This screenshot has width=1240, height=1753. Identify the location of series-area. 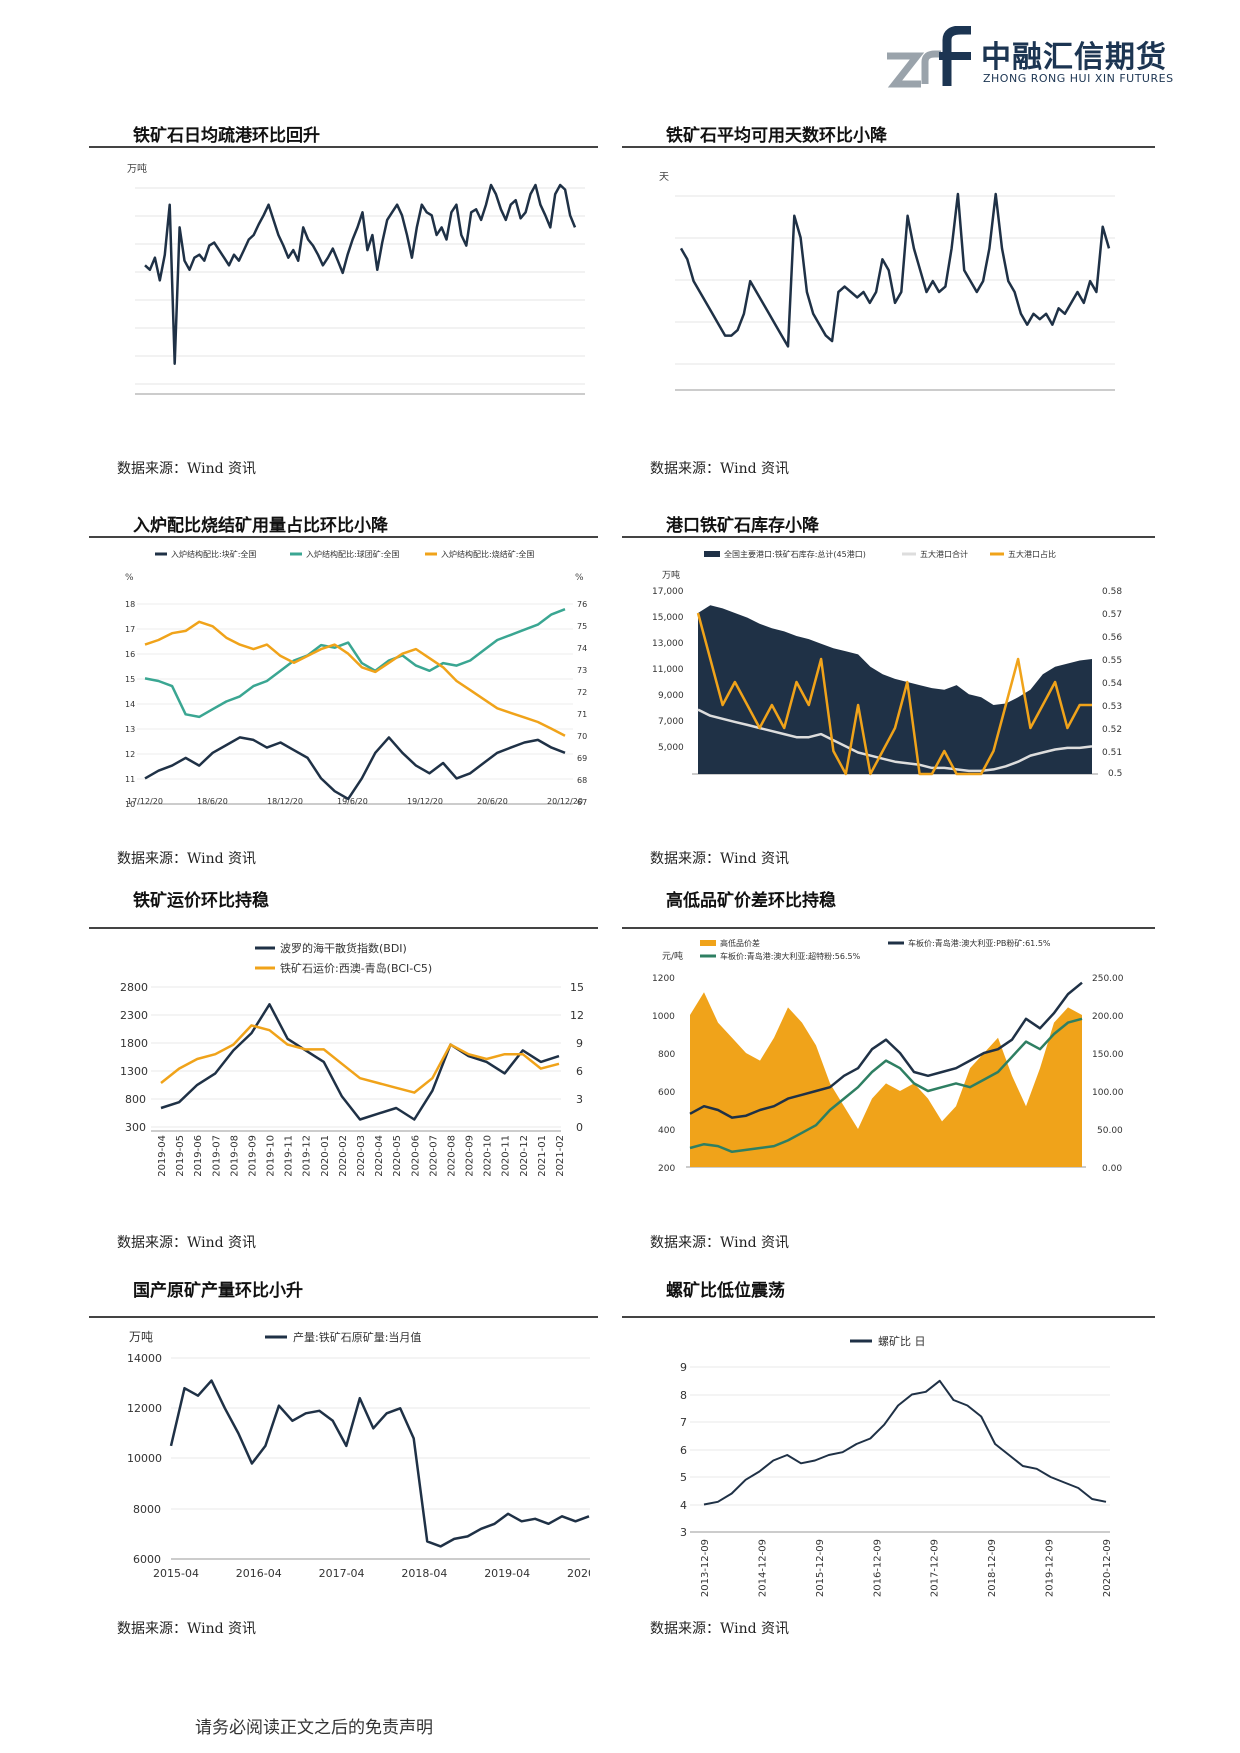
(895, 689).